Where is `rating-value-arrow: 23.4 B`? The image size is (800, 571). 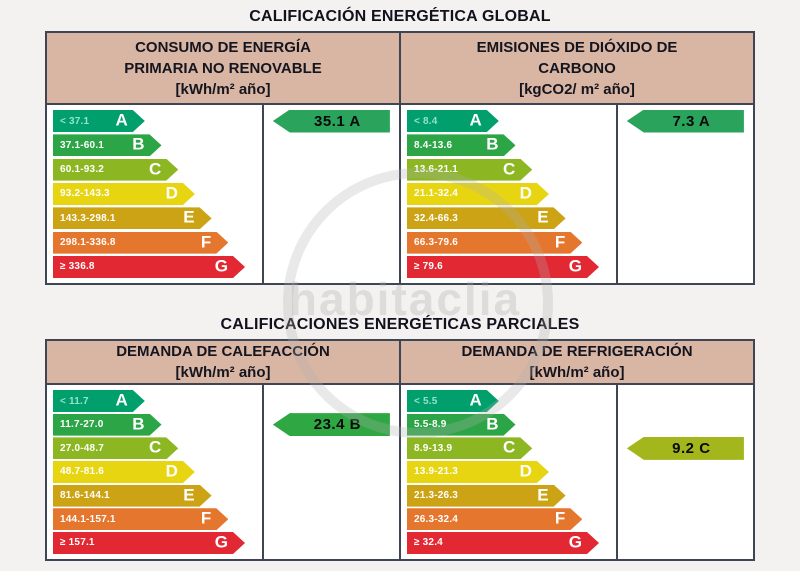 rating-value-arrow: 23.4 B is located at coordinates (331, 425).